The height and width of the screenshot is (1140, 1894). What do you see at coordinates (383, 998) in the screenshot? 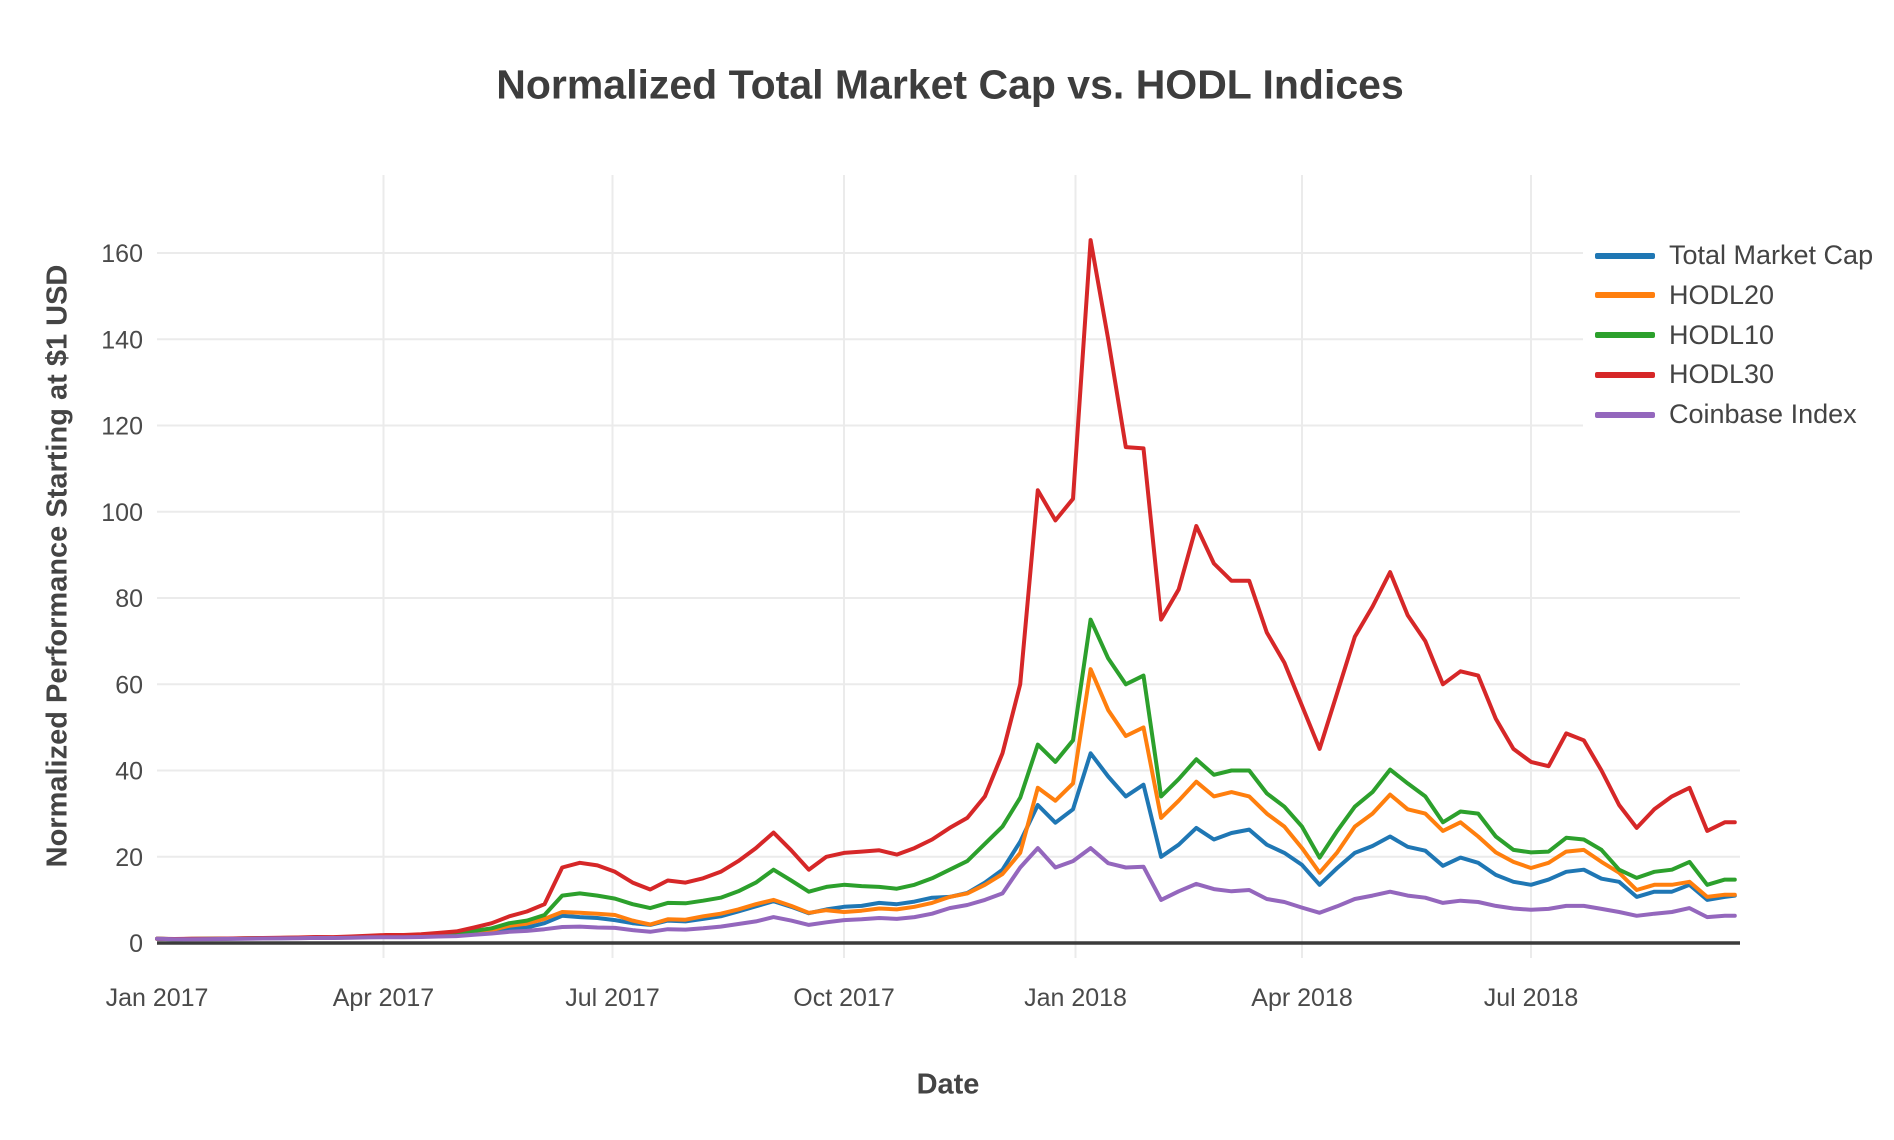
I see `x-tick-label: Apr 2017` at bounding box center [383, 998].